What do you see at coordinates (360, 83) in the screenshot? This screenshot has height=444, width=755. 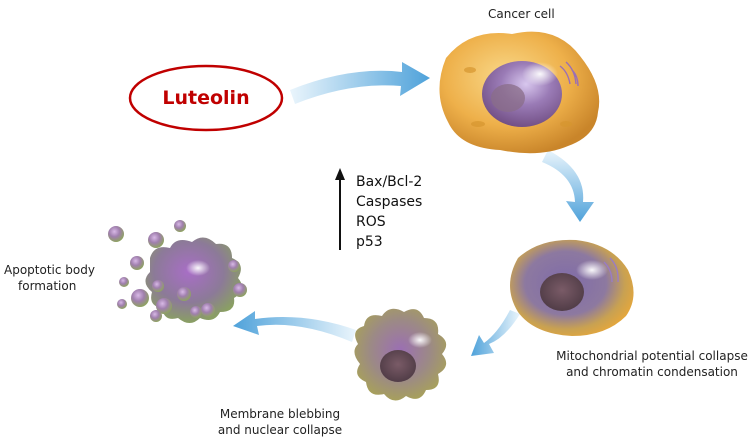 I see `arrow-luteolin-to-cell` at bounding box center [360, 83].